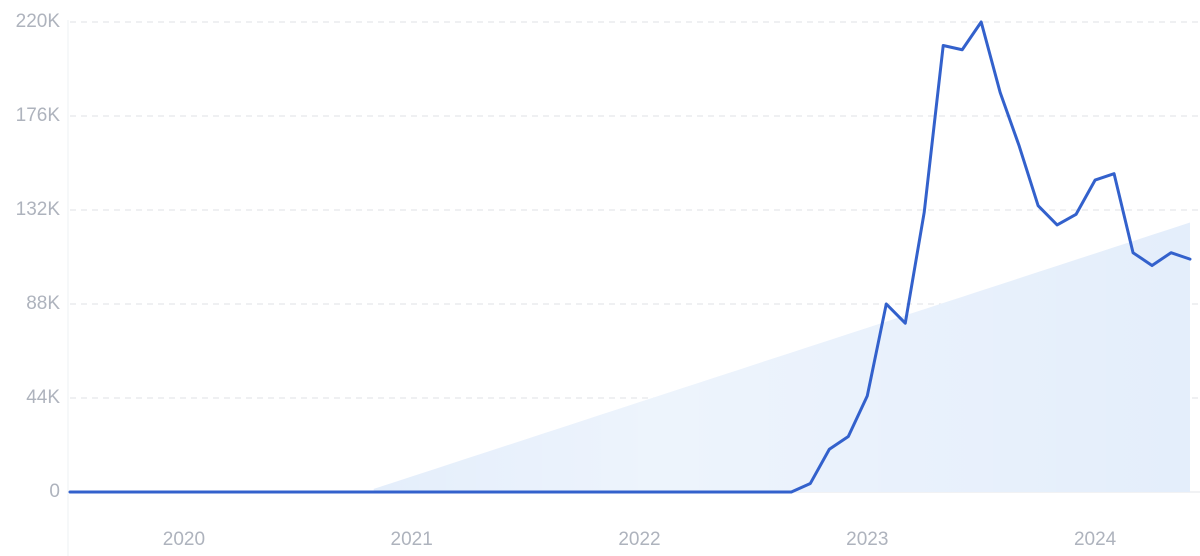  I want to click on x-tick-label: 2022, so click(639, 539).